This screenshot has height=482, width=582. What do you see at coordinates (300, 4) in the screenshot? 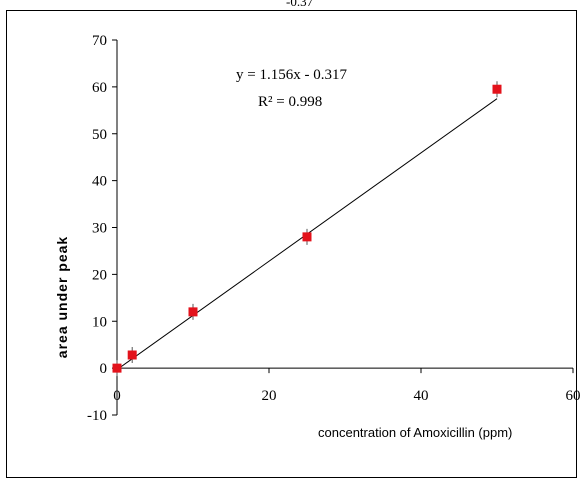
I see `cropped-top-text: -0.37` at bounding box center [300, 4].